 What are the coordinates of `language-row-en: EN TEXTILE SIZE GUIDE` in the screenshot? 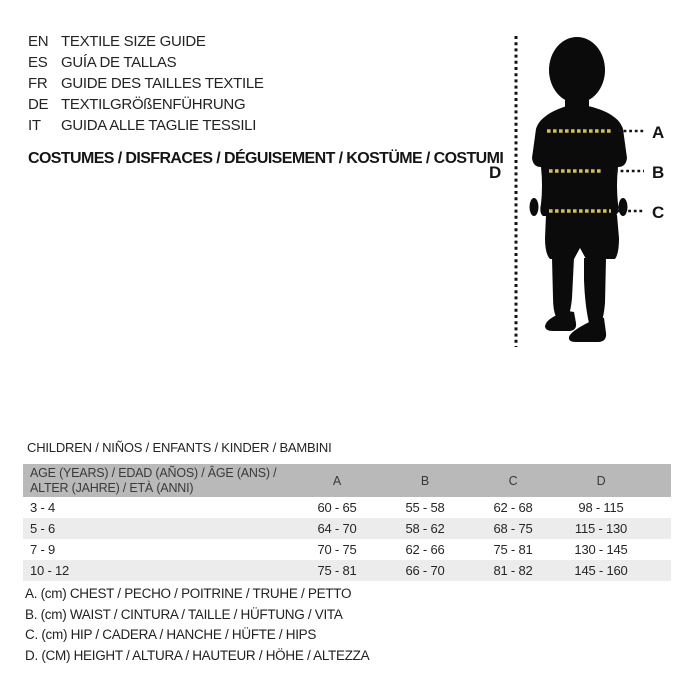 It's located at (146, 41).